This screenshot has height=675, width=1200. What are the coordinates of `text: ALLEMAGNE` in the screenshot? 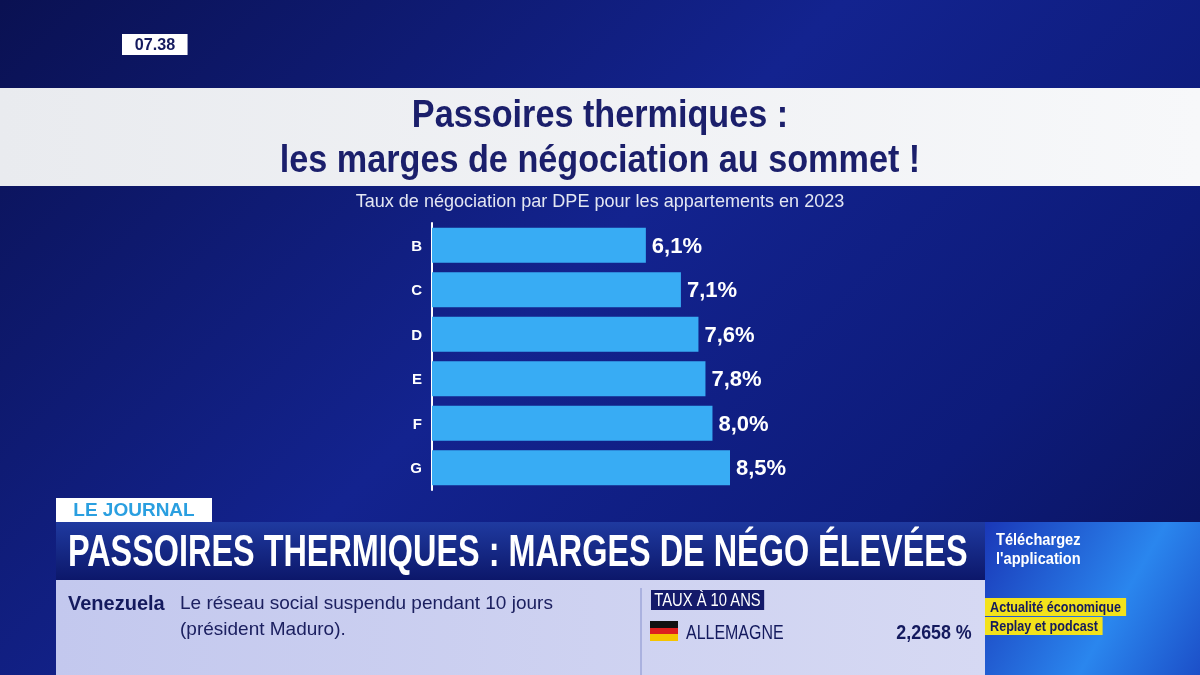 It's located at (735, 632).